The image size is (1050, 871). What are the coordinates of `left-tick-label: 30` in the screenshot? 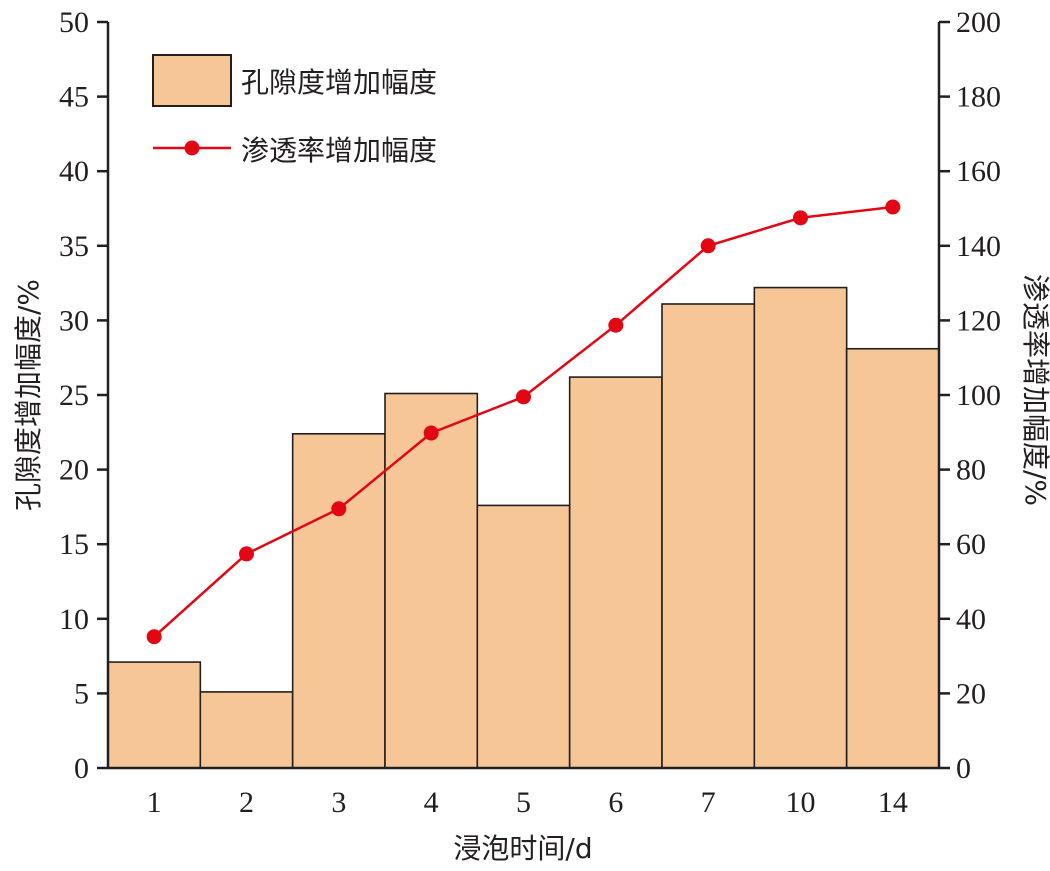 It's located at (74, 320).